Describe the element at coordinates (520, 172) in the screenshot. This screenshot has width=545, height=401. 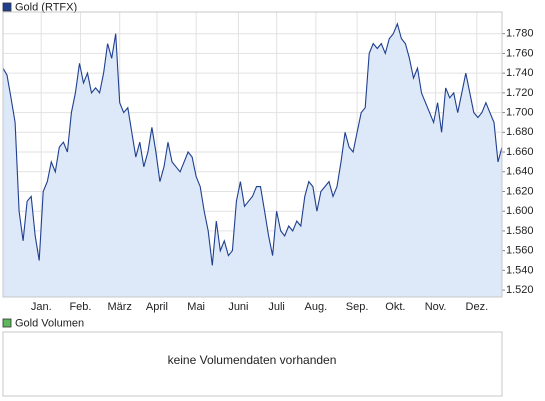
I see `y-tick-label: 1.640` at that location.